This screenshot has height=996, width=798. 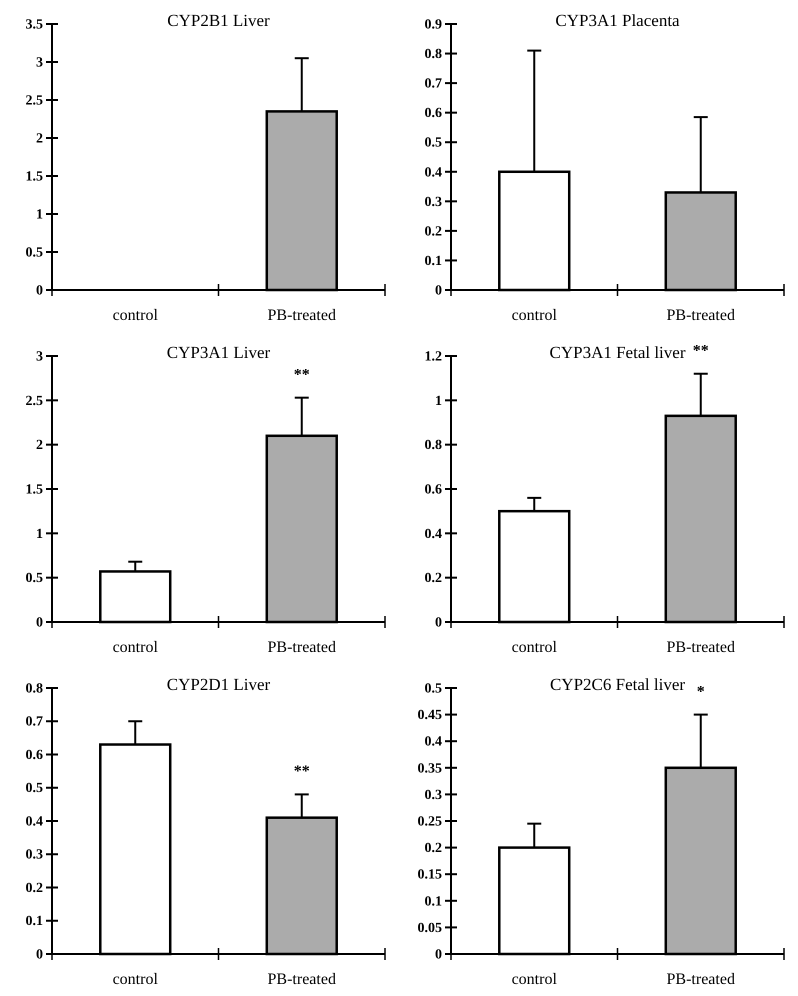 What do you see at coordinates (433, 24) in the screenshot?
I see `y-tick-label: 0.9` at bounding box center [433, 24].